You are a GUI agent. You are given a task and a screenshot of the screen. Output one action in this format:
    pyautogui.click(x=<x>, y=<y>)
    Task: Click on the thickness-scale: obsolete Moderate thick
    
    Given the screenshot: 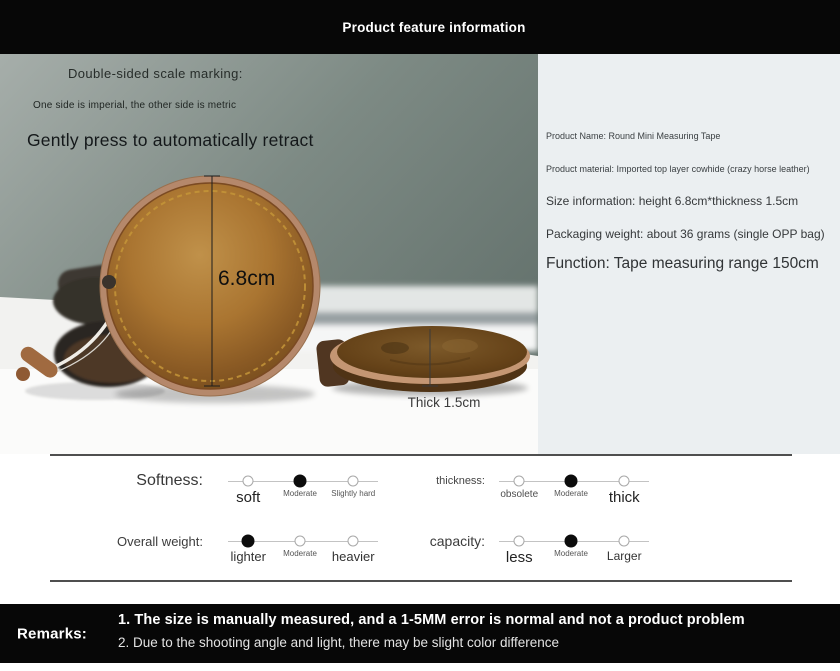 What is the action you would take?
    pyautogui.click(x=574, y=484)
    